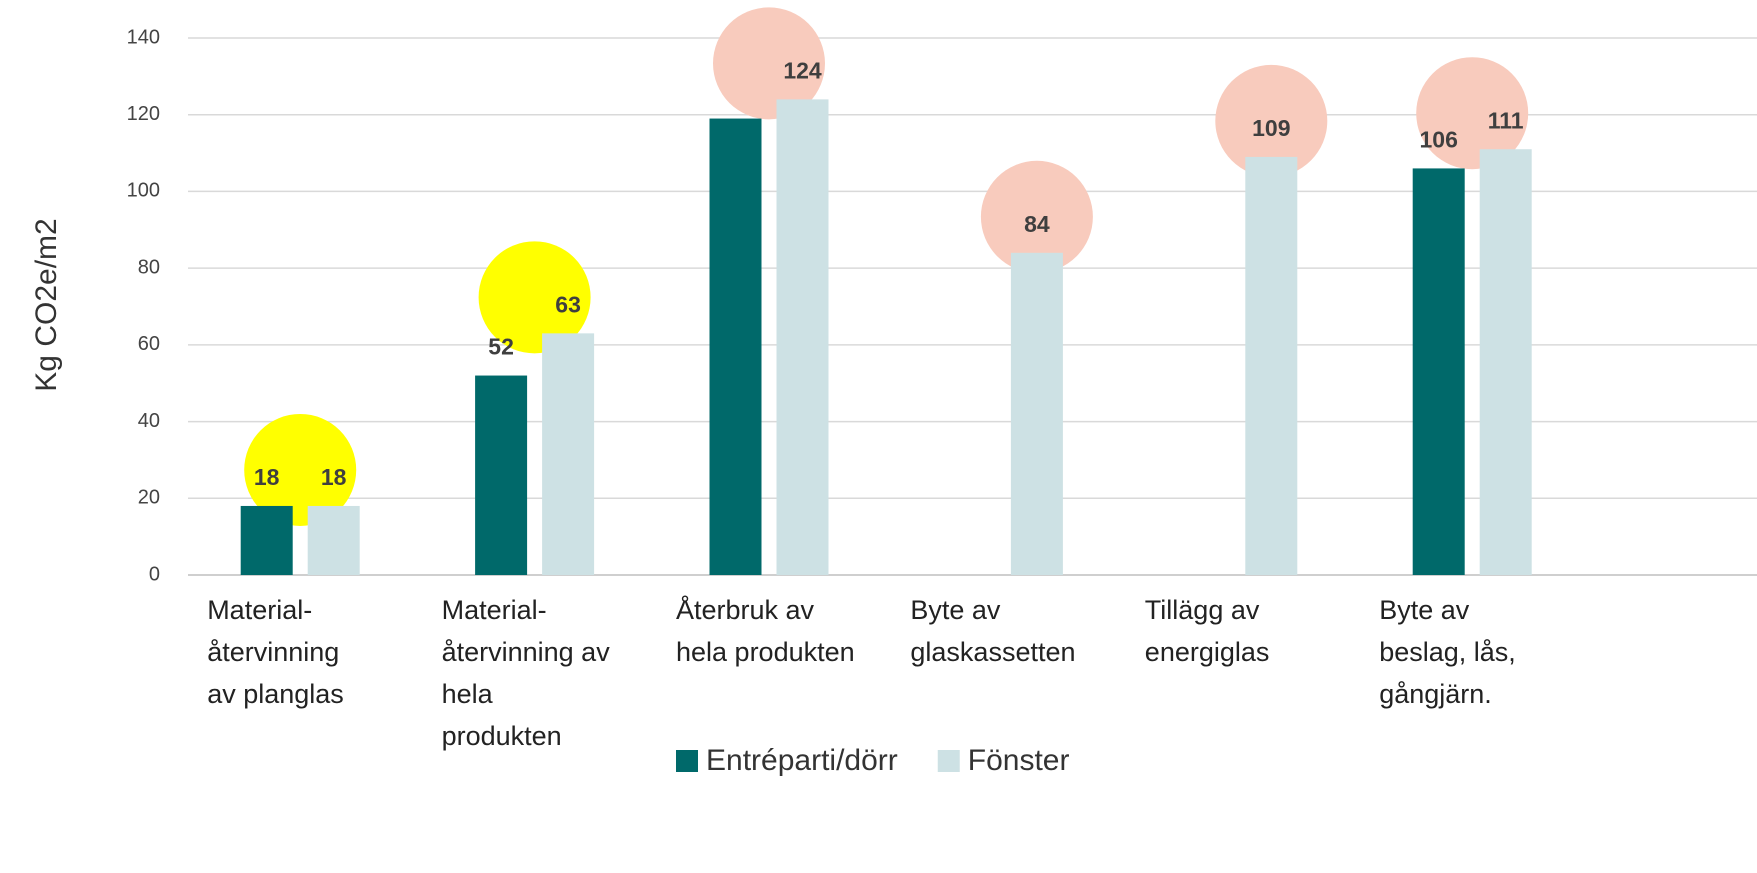 Image resolution: width=1757 pixels, height=873 pixels. What do you see at coordinates (149, 267) in the screenshot?
I see `y-tick-label: 80` at bounding box center [149, 267].